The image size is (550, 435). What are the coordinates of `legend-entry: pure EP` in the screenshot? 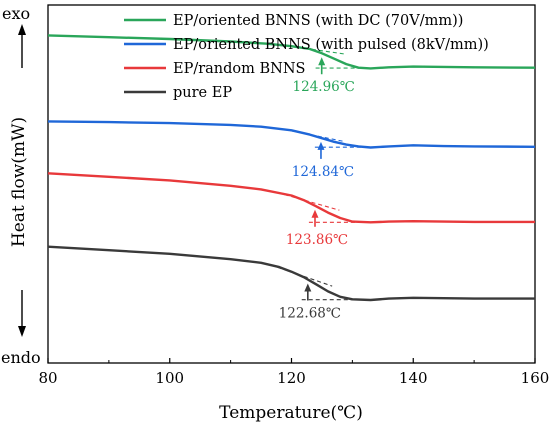 It's located at (202, 93).